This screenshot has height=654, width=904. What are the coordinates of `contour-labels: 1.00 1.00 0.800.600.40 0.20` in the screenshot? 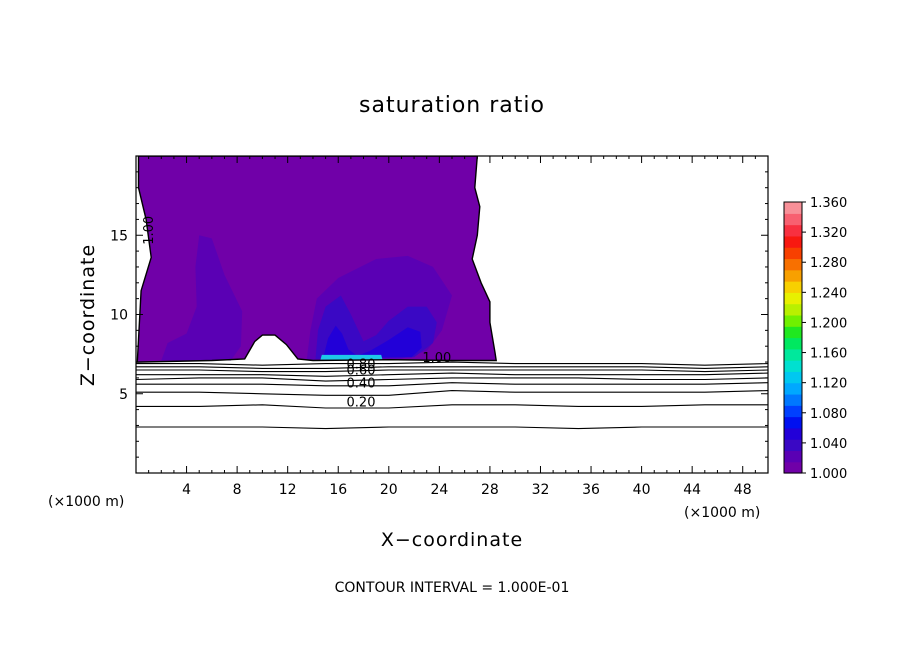 It's located at (296, 313).